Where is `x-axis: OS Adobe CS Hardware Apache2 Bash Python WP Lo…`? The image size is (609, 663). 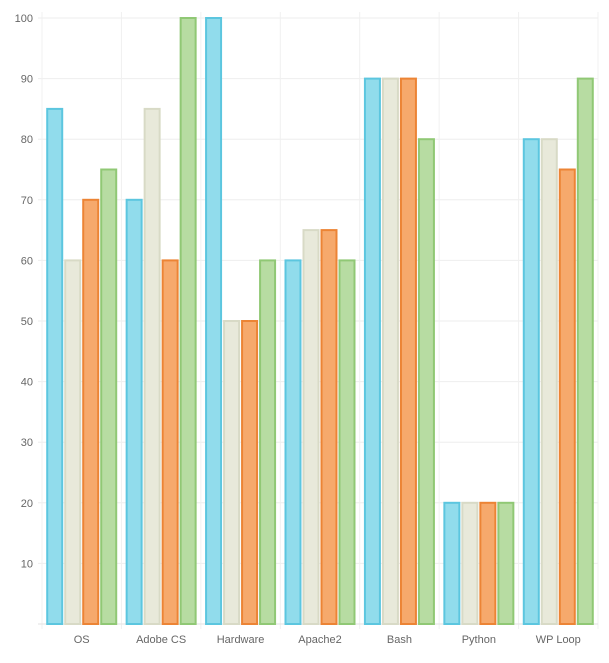
x-axis: OS Adobe CS Hardware Apache2 Bash Python WP Lo… is located at coordinates (327, 640).